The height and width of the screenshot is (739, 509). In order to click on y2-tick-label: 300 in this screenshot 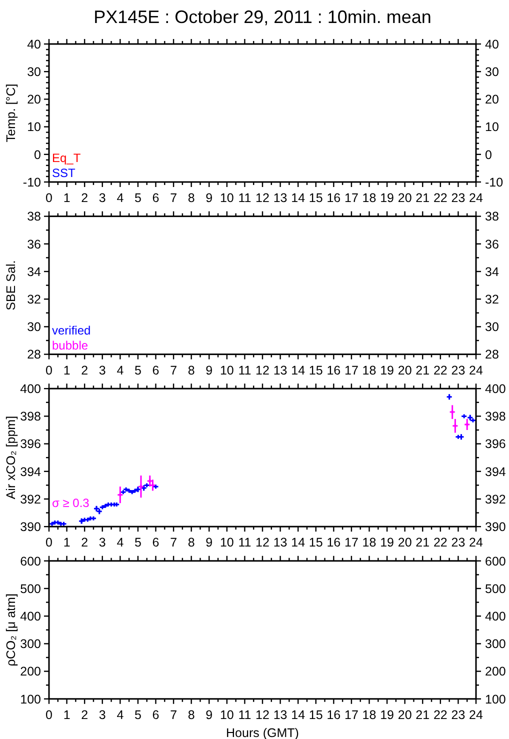, I will do `click(495, 644)`.